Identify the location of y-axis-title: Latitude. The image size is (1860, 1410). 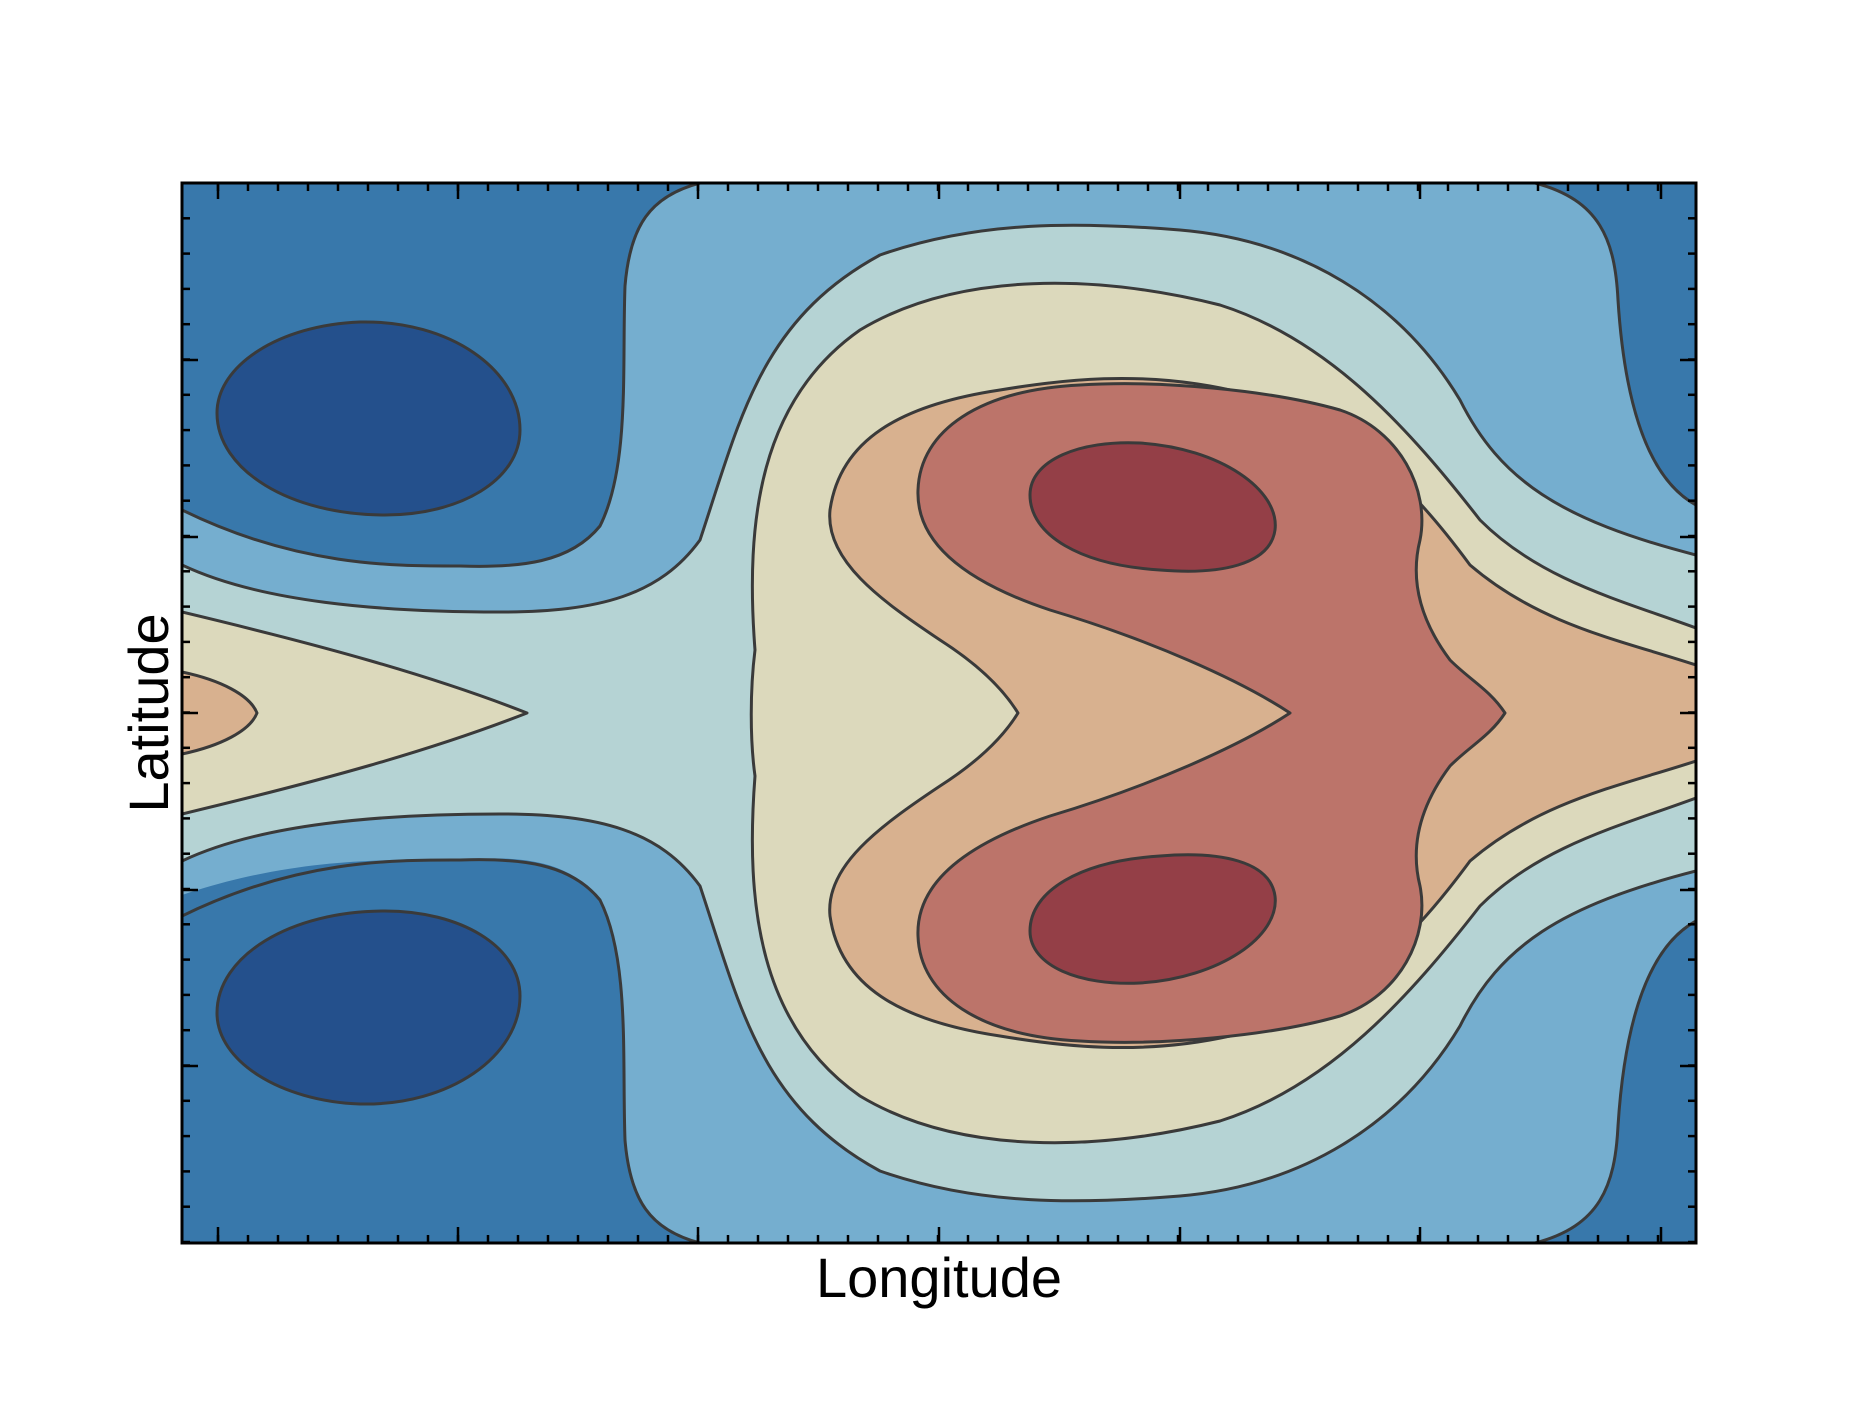
(148, 712).